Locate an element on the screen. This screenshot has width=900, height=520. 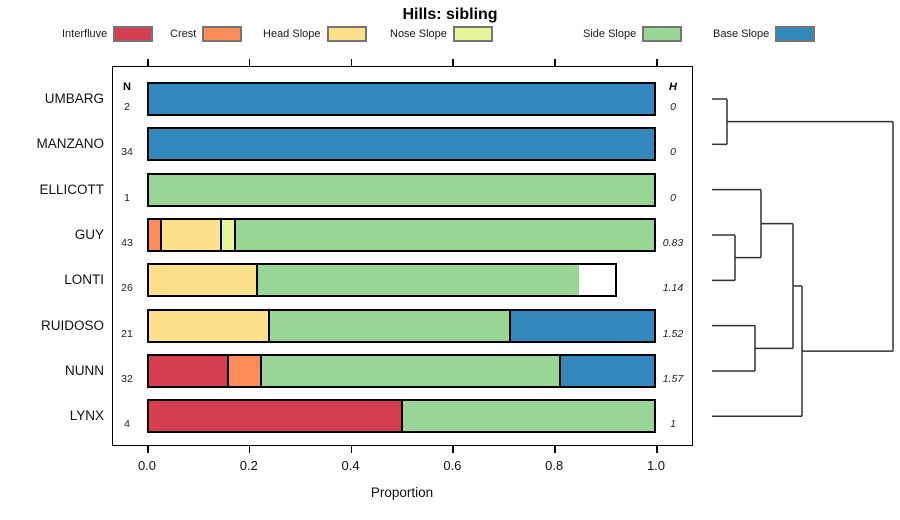
x-axis-tick-label: 0.6 is located at coordinates (452, 465).